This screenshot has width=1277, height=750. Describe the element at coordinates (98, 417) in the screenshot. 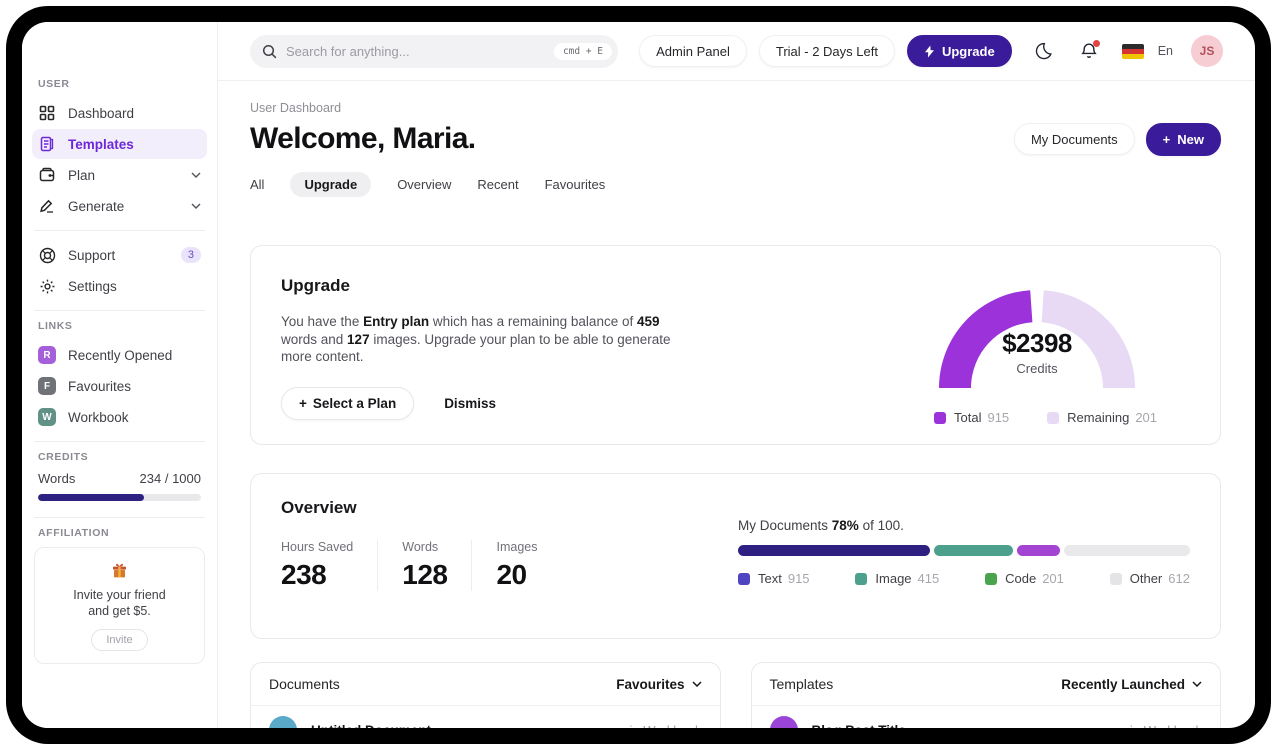

I see `sidebar-item-label: Workbook` at that location.